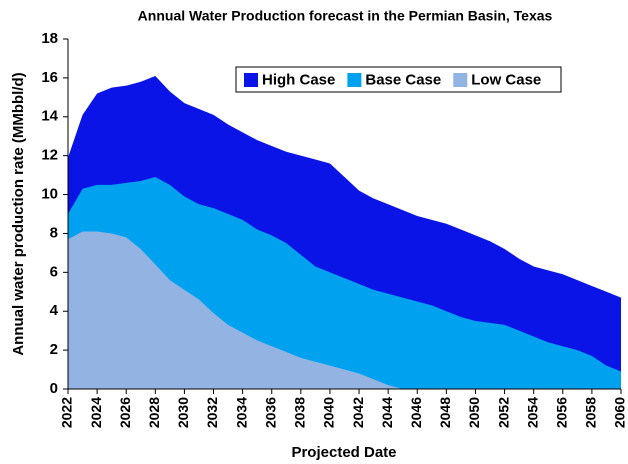 The image size is (628, 464). I want to click on x-tick-label: 2058, so click(591, 412).